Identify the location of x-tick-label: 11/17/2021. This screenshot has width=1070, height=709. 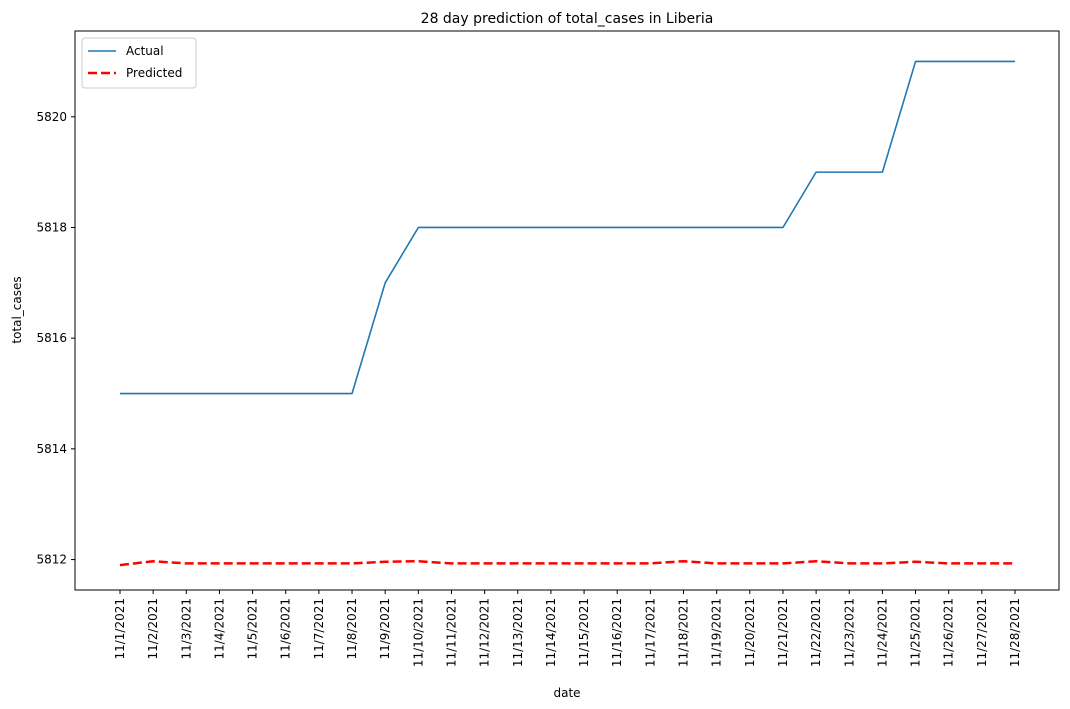
(650, 632).